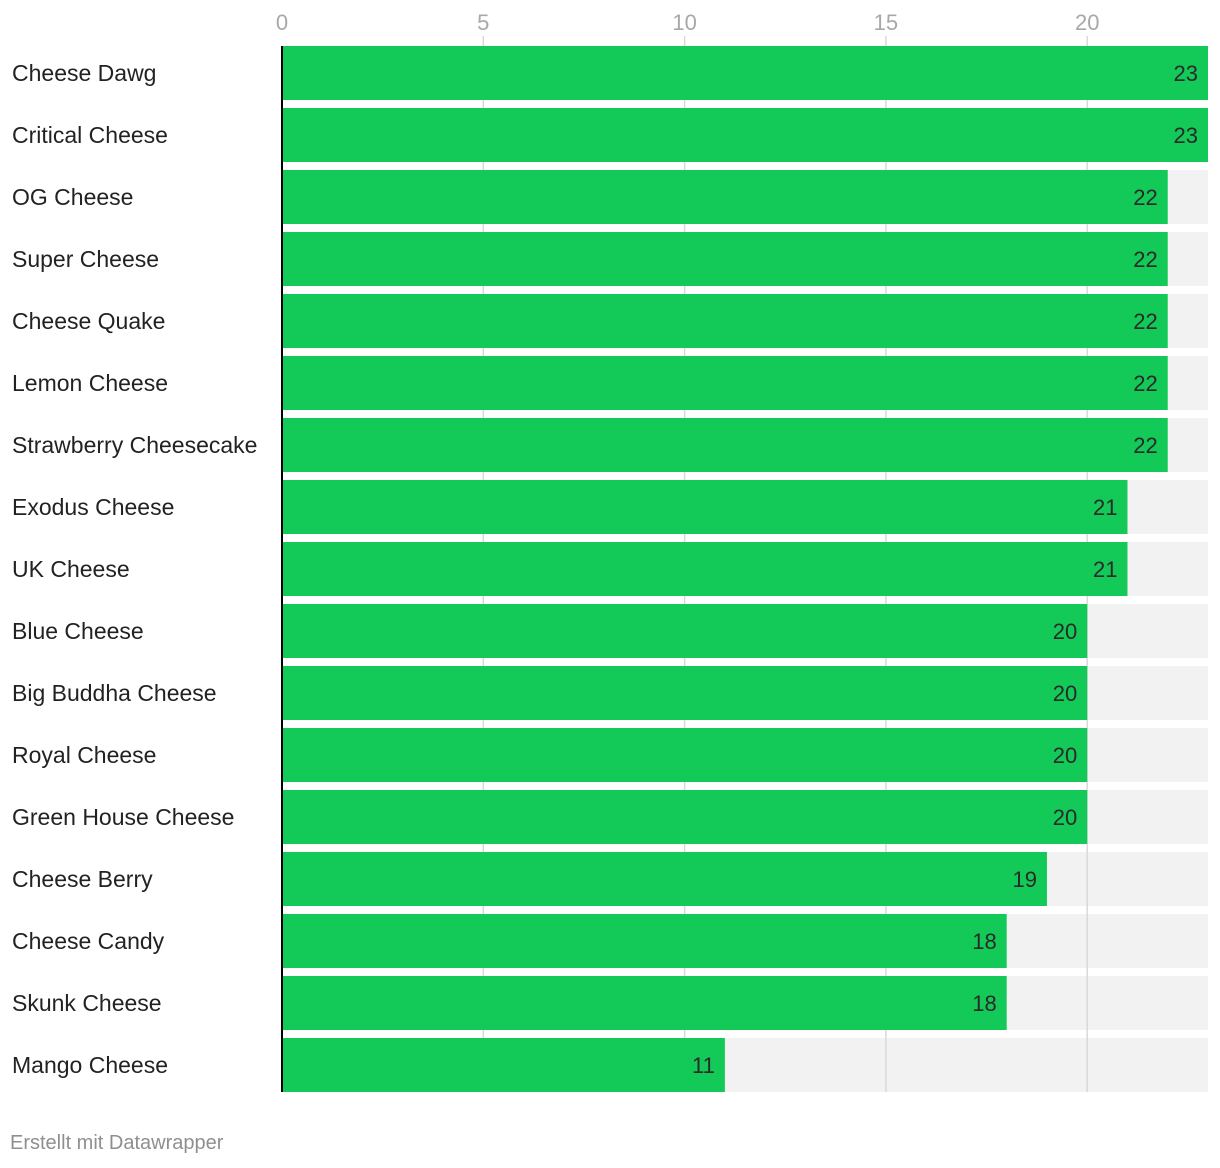  What do you see at coordinates (1087, 22) in the screenshot?
I see `x-tick-label: 20` at bounding box center [1087, 22].